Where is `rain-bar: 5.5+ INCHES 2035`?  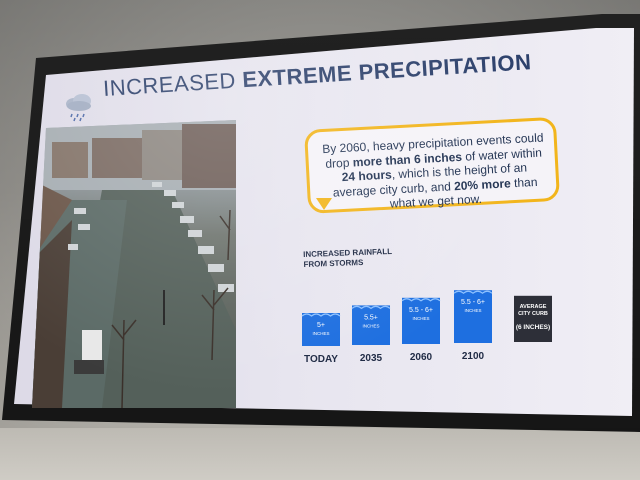 rain-bar: 5.5+ INCHES 2035 is located at coordinates (371, 334).